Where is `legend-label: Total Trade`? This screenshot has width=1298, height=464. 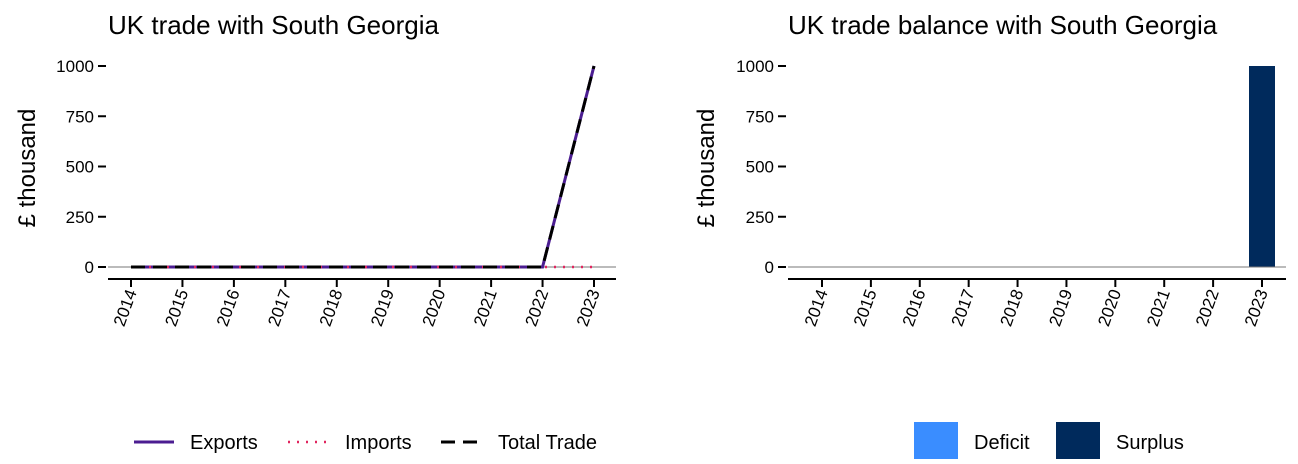 legend-label: Total Trade is located at coordinates (547, 443).